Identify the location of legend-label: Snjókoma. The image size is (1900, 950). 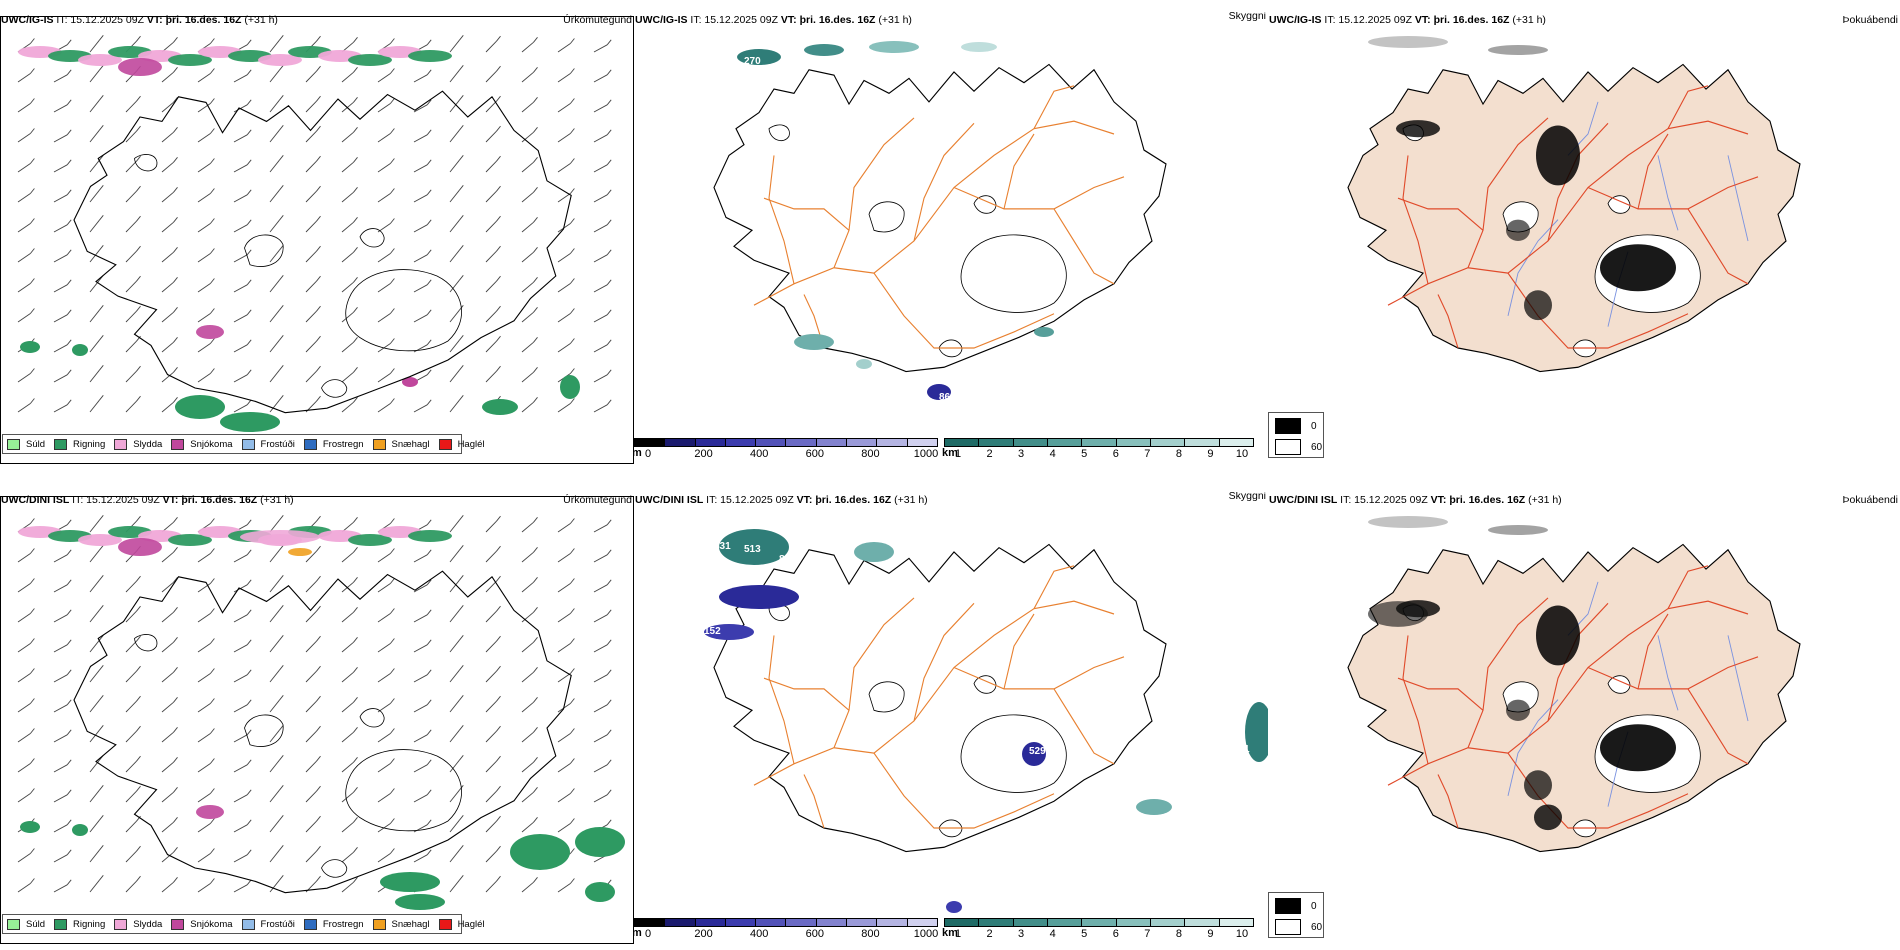
(211, 924).